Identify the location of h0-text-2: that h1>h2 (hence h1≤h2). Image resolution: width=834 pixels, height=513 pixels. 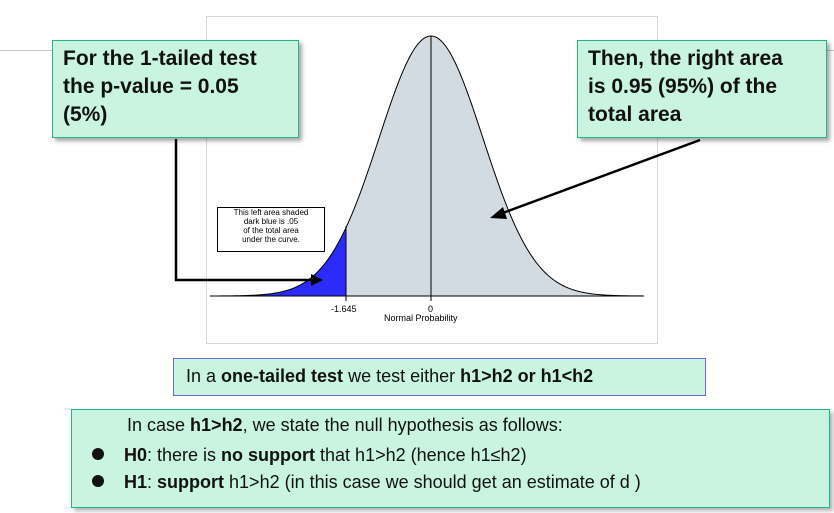
(421, 455).